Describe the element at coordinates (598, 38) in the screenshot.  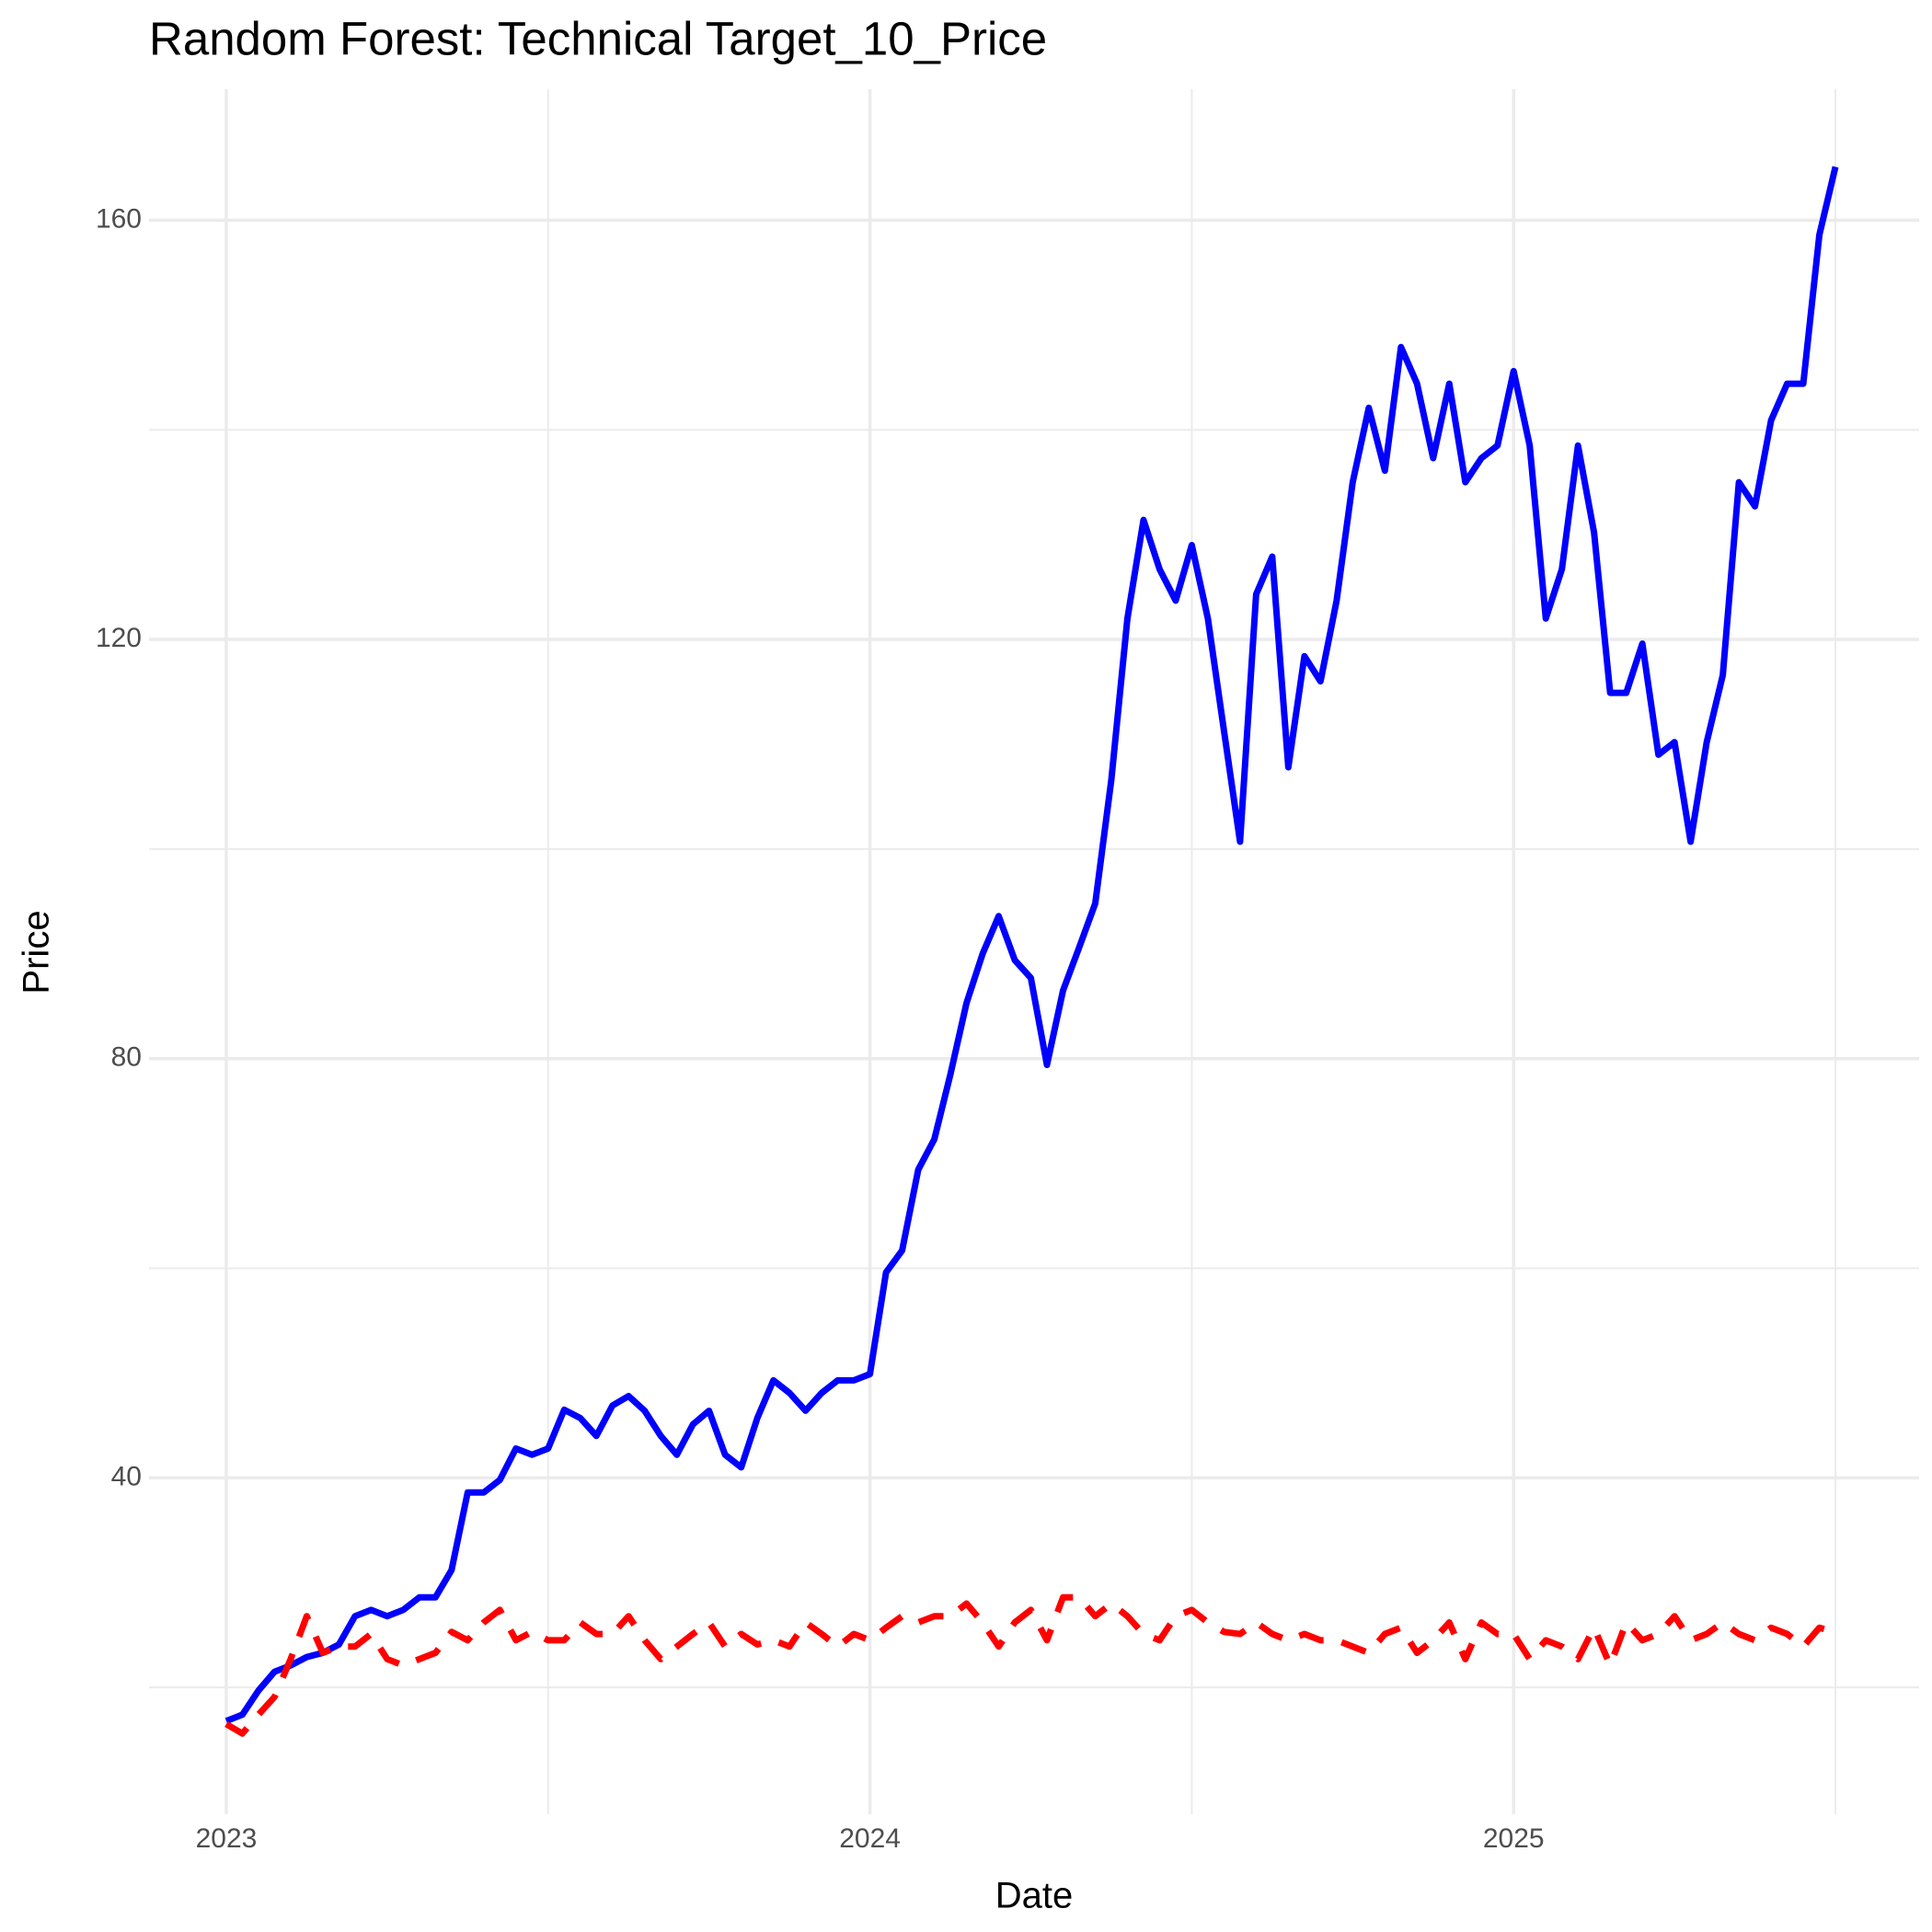
I see `chart-title: Random Forest: Technical Target_10_Price` at that location.